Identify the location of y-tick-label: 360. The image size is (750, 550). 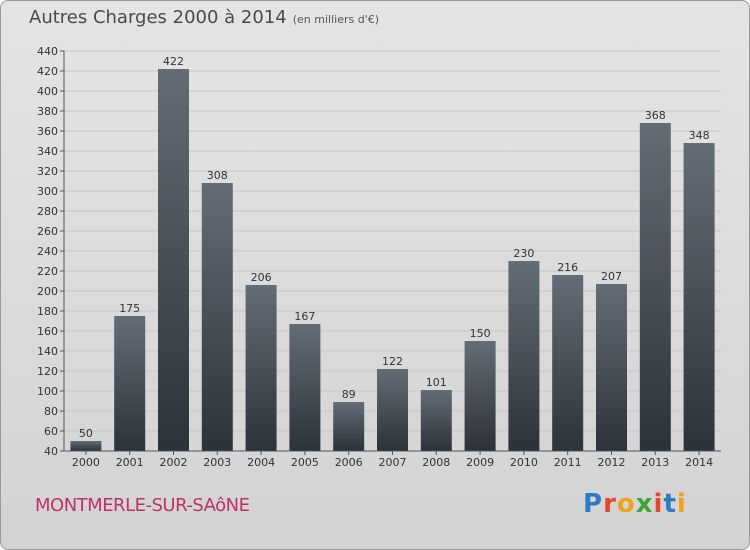
(47, 131).